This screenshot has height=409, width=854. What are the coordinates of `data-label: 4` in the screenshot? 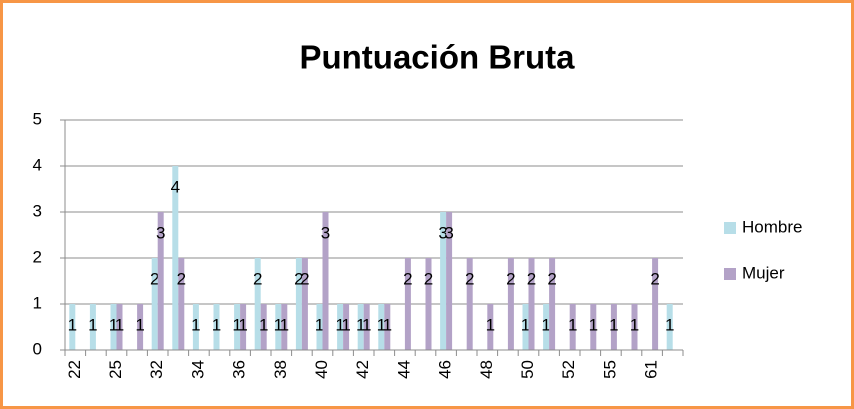 It's located at (175, 186).